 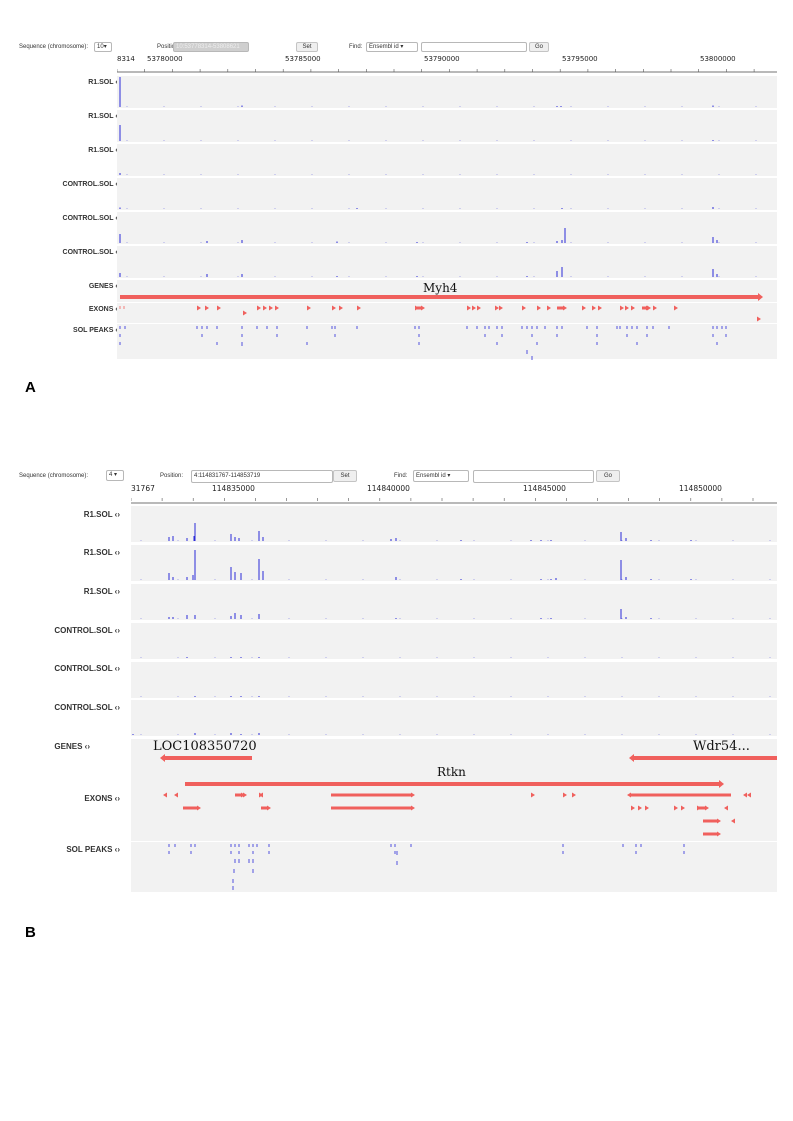 What do you see at coordinates (388, 488) in the screenshot?
I see `ruler-tick-label: 114840000` at bounding box center [388, 488].